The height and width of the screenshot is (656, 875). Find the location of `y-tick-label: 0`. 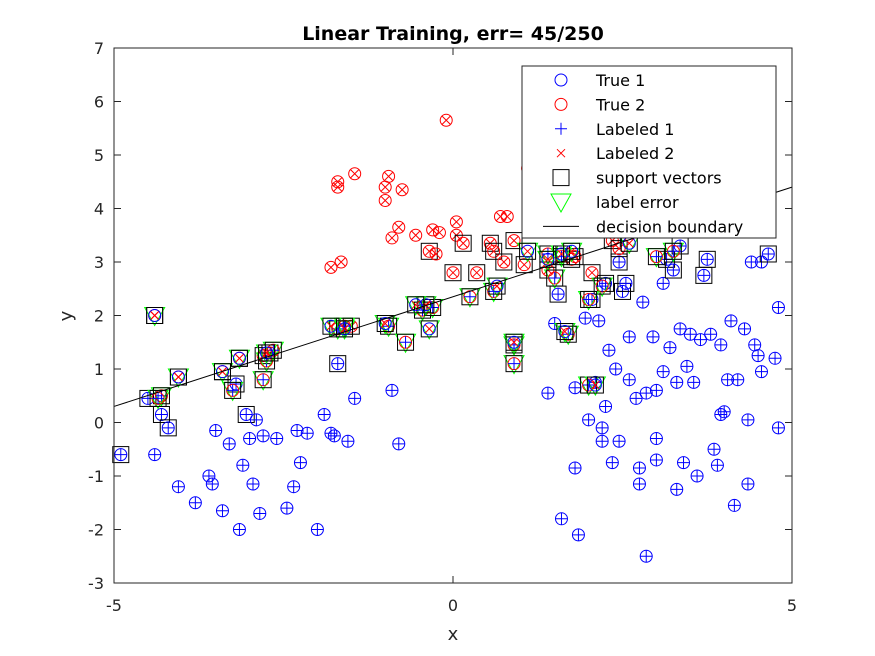

y-tick-label: 0 is located at coordinates (99, 423).